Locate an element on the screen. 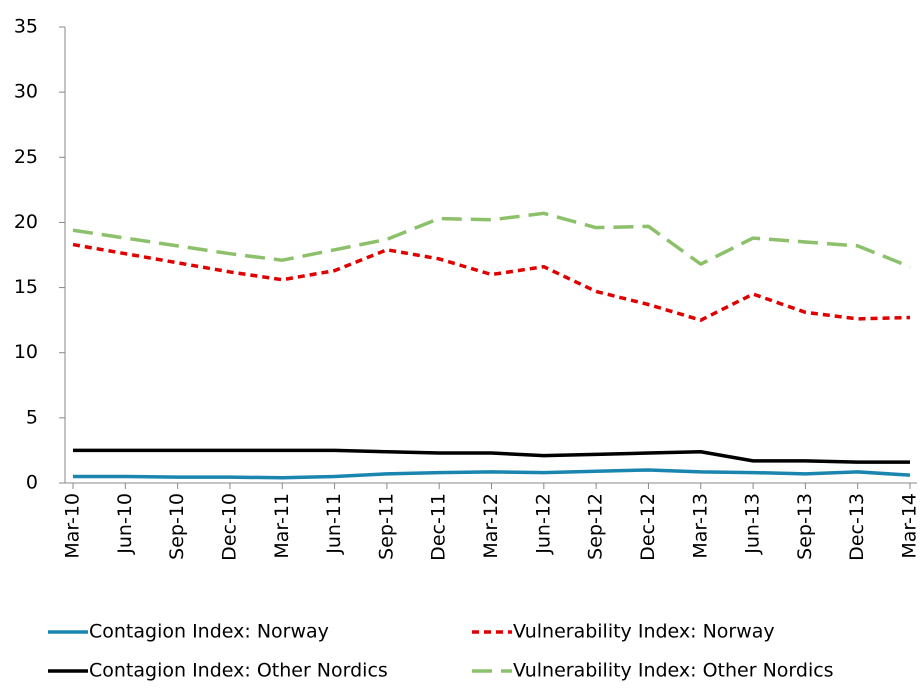 The height and width of the screenshot is (689, 922). x-tick-label: Dec-11 is located at coordinates (439, 527).